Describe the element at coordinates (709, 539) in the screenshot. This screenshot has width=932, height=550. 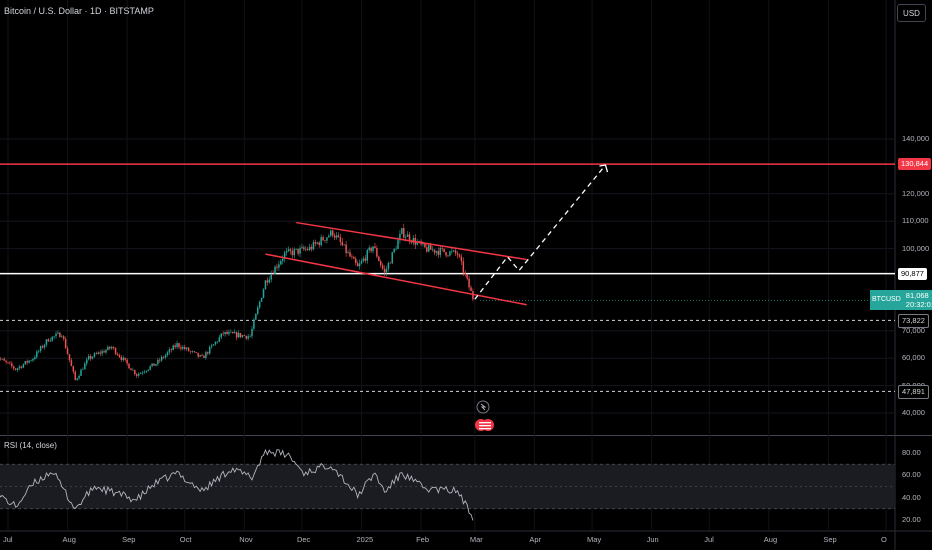
I see `time-tick-label: Jul` at that location.